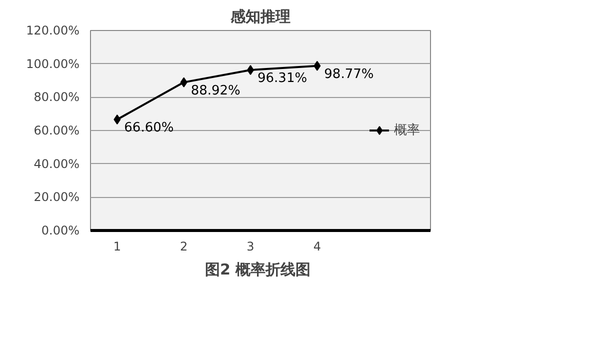  I want to click on data-label: 98.77%, so click(349, 74).